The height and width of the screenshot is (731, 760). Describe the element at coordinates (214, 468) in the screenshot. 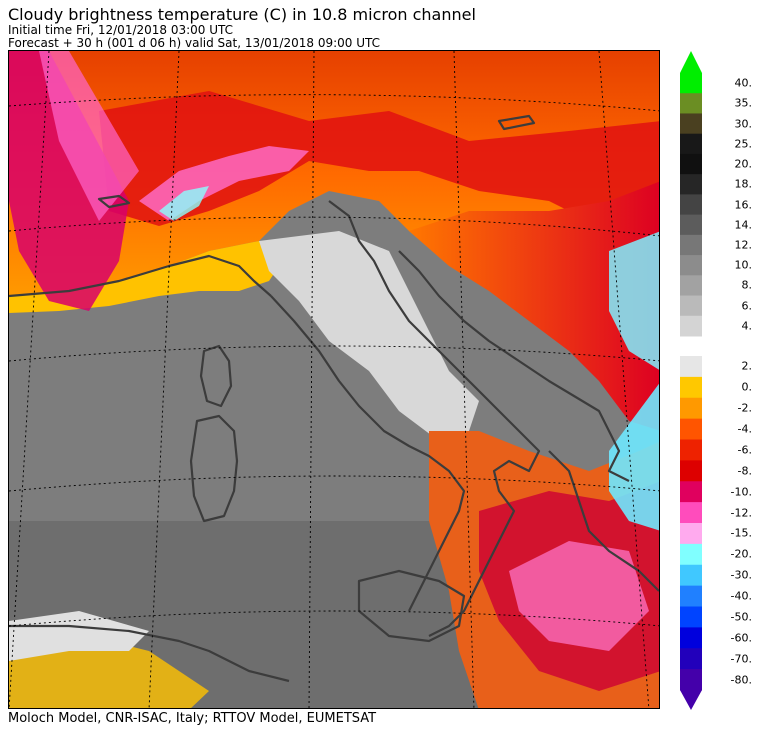

I see `coast-sardinia` at that location.